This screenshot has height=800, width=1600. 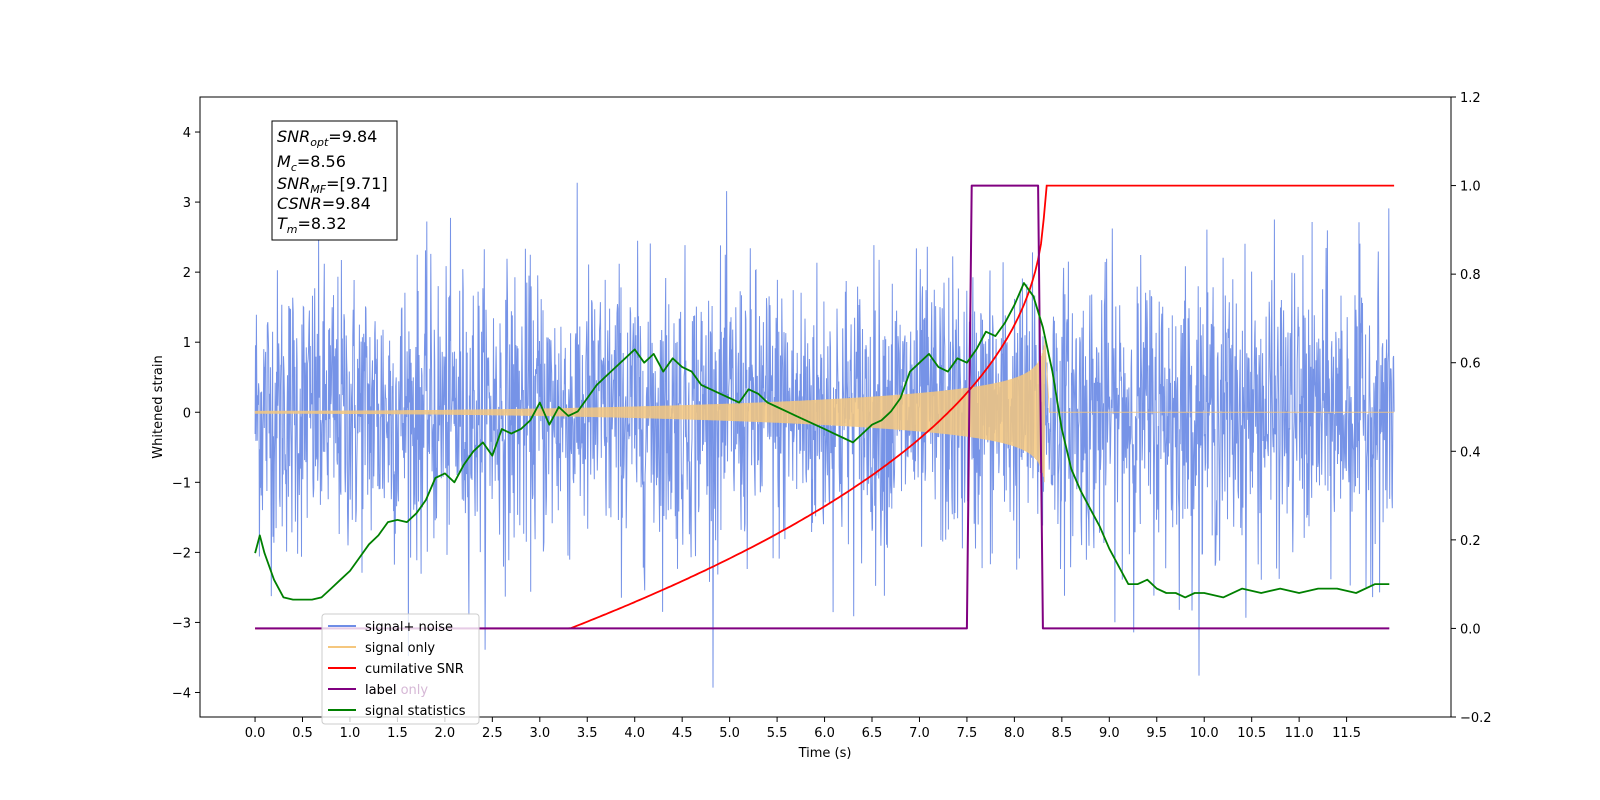 I want to click on y2-tick-label: −0.2, so click(x=1476, y=718).